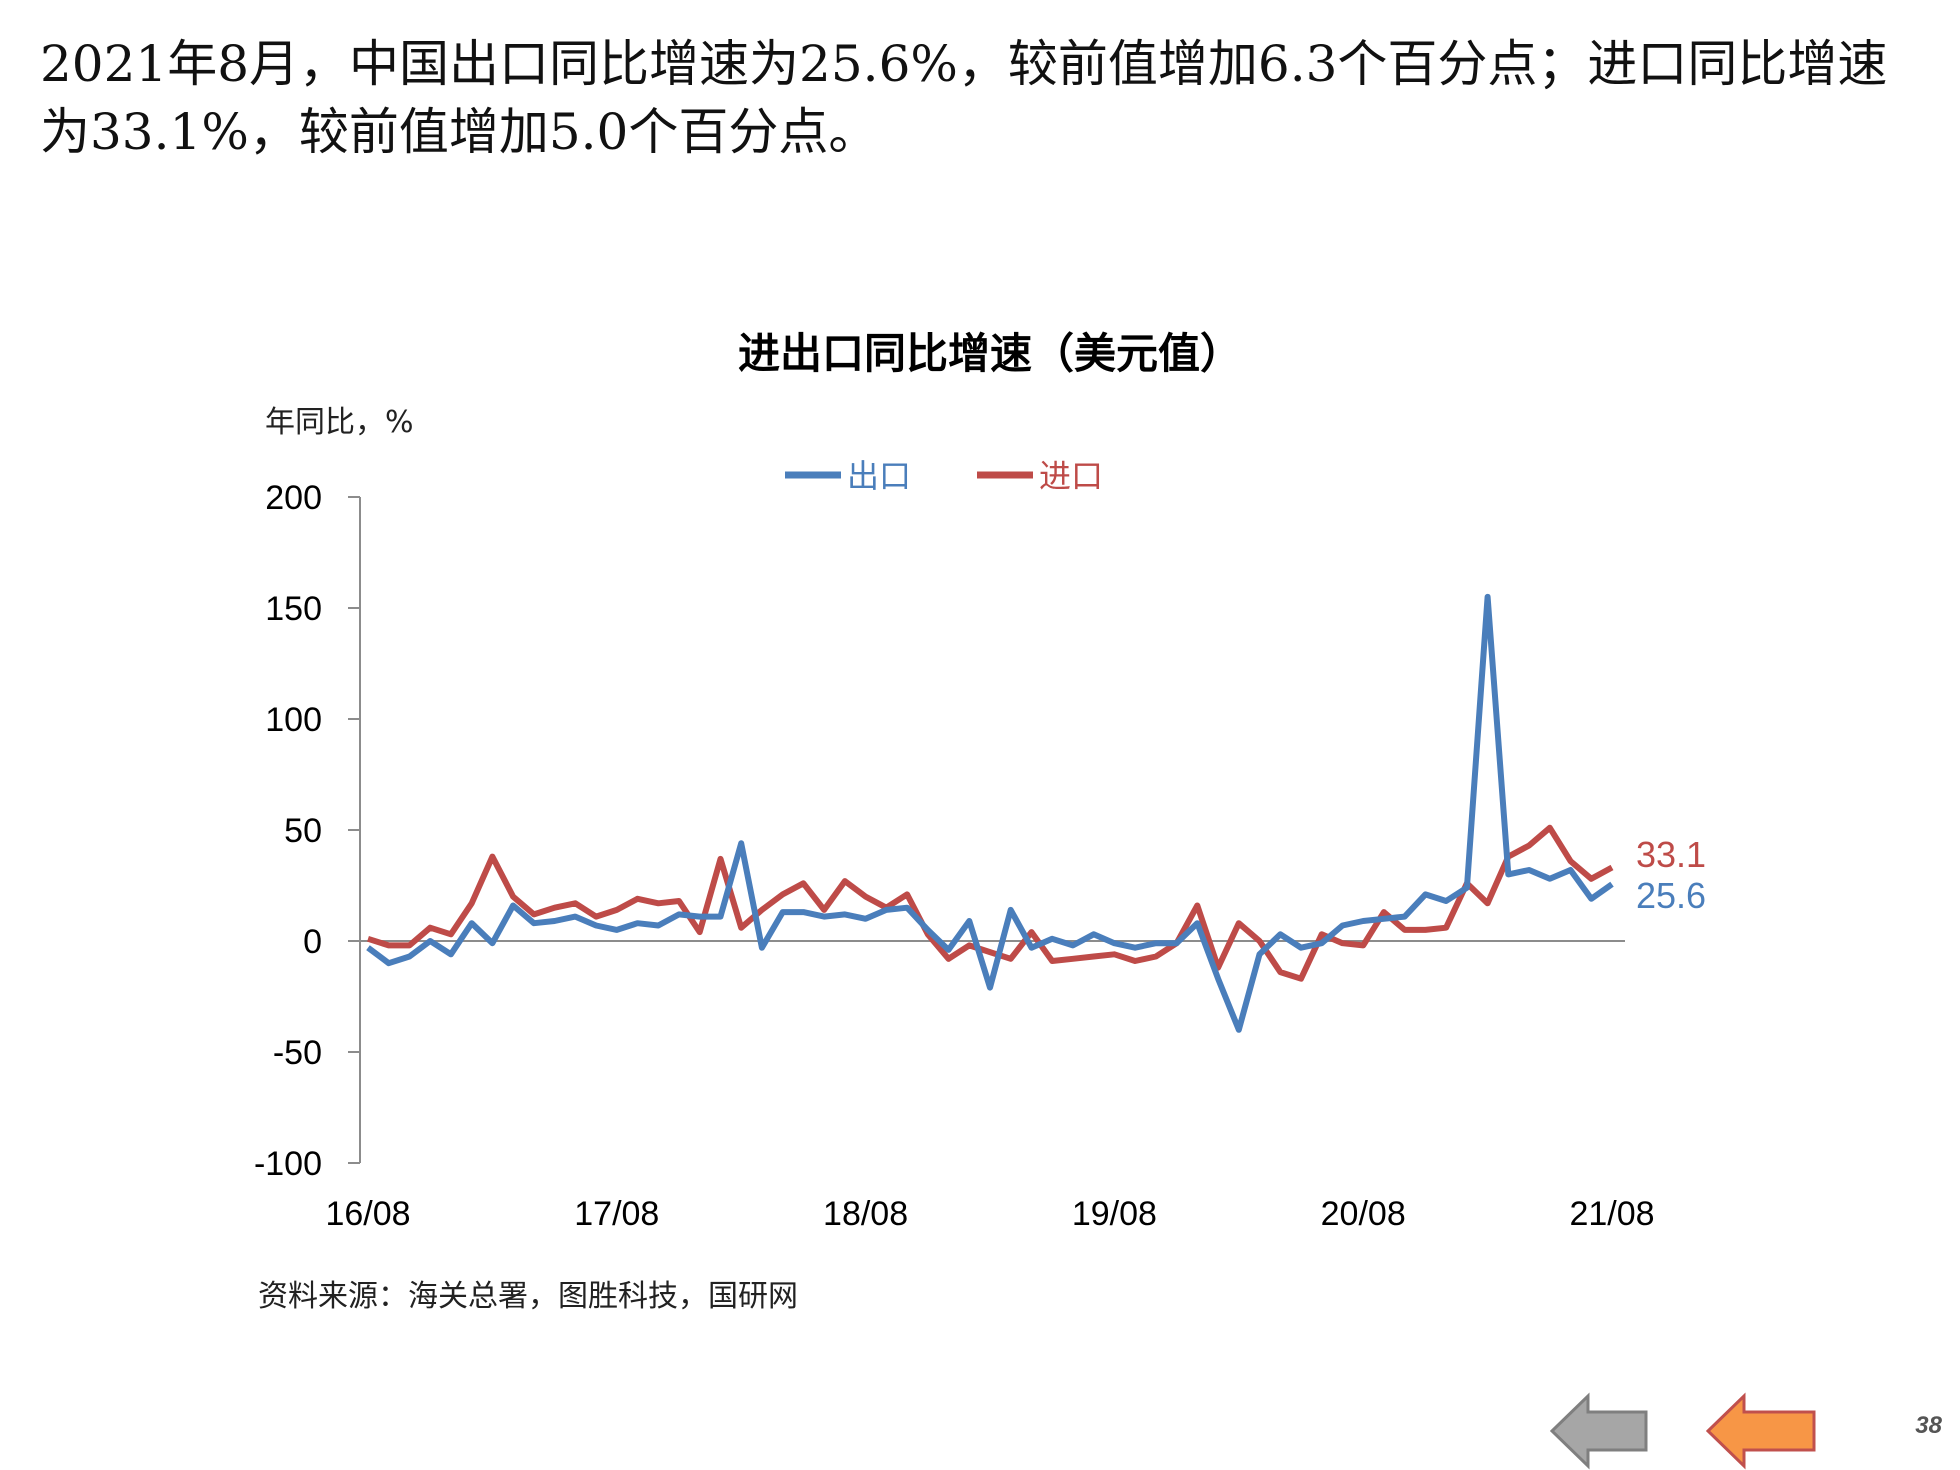 The image size is (1960, 1470). What do you see at coordinates (339, 422) in the screenshot?
I see `y-axis-label: 年同比，%` at bounding box center [339, 422].